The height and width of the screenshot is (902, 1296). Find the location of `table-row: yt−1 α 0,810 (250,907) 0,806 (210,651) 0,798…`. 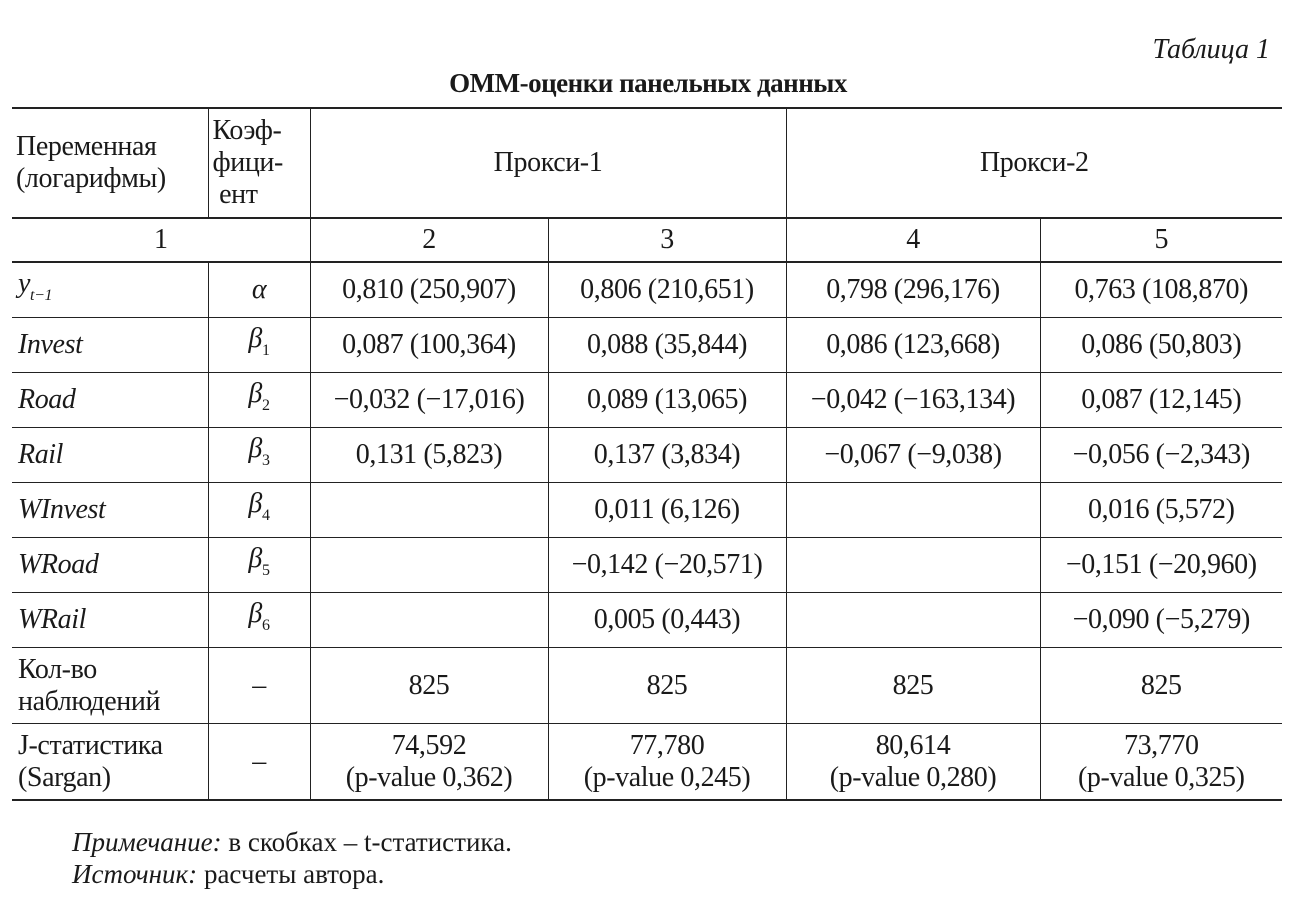

table-row: yt−1 α 0,810 (250,907) 0,806 (210,651) 0,798… is located at coordinates (647, 290).